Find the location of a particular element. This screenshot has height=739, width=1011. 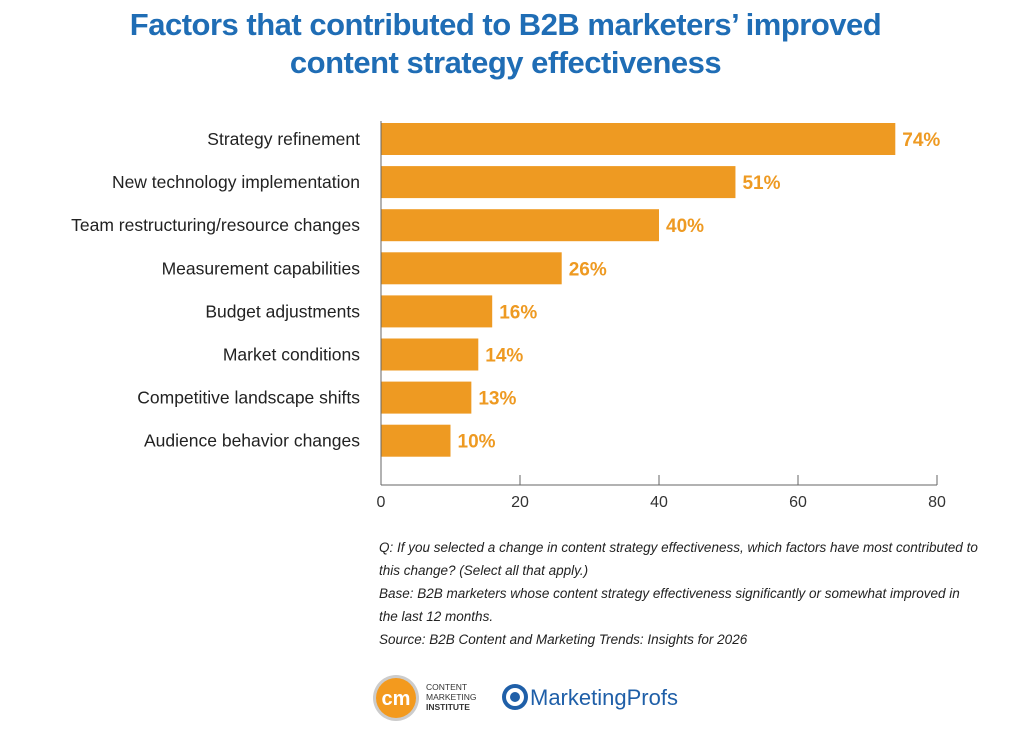

x-tick-label: 20 is located at coordinates (520, 502).